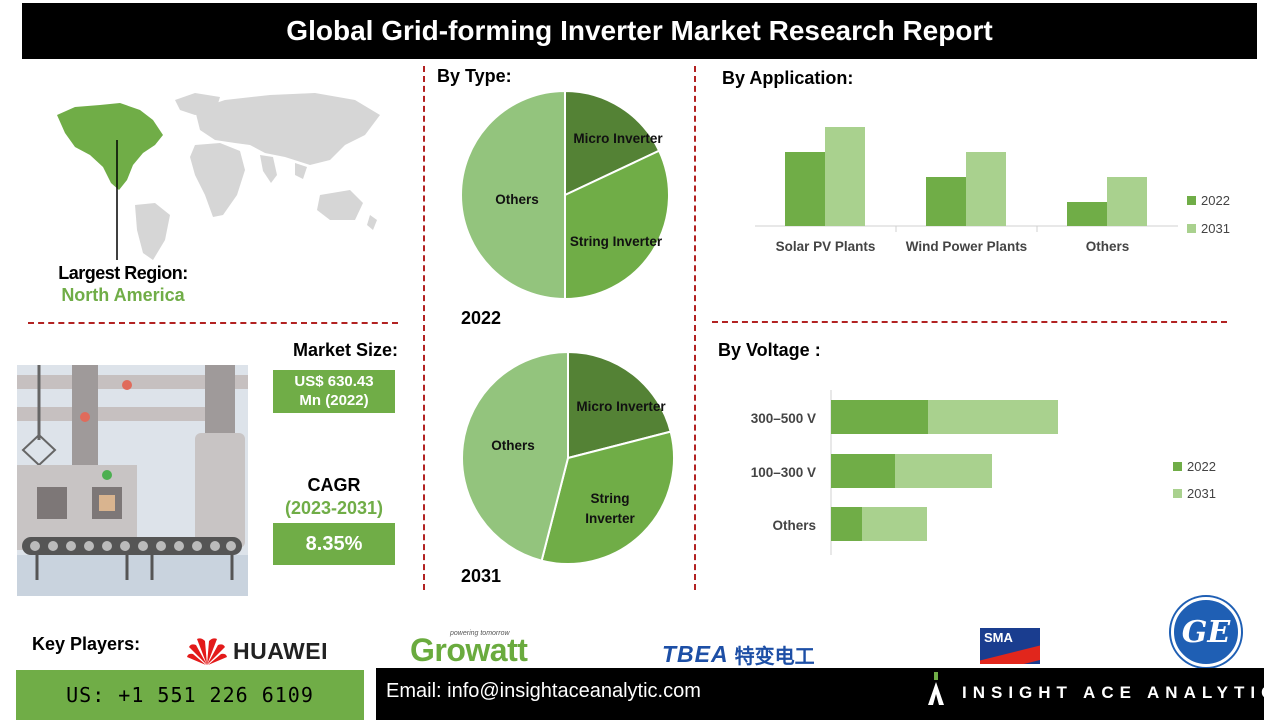 The width and height of the screenshot is (1280, 720). What do you see at coordinates (936, 688) in the screenshot?
I see `insightace-logo-icon` at bounding box center [936, 688].